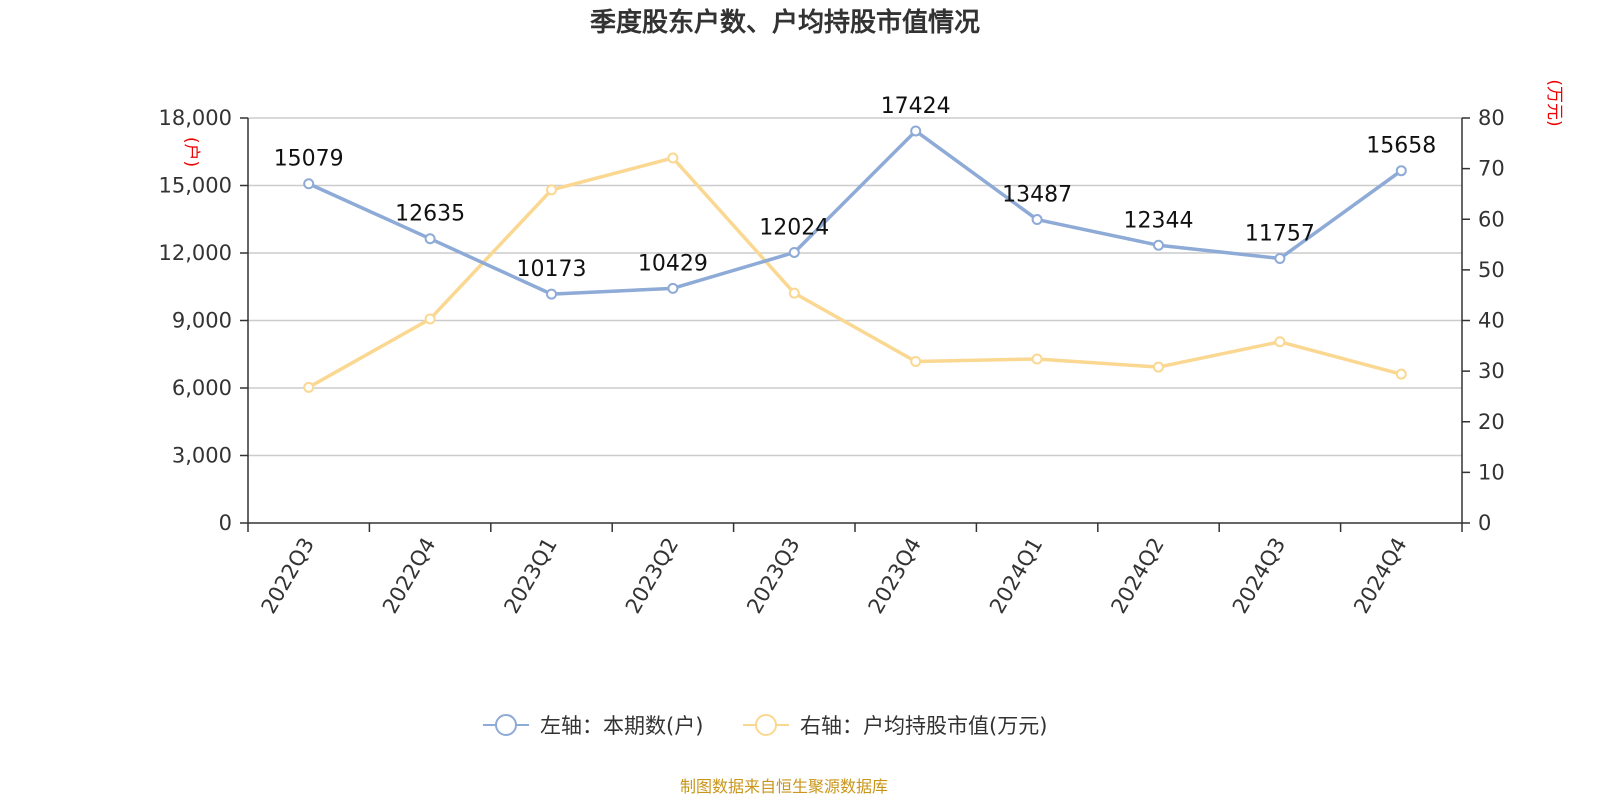  What do you see at coordinates (923, 726) in the screenshot?
I see `legend-label: 右轴：户均持股市值(万元)` at bounding box center [923, 726].